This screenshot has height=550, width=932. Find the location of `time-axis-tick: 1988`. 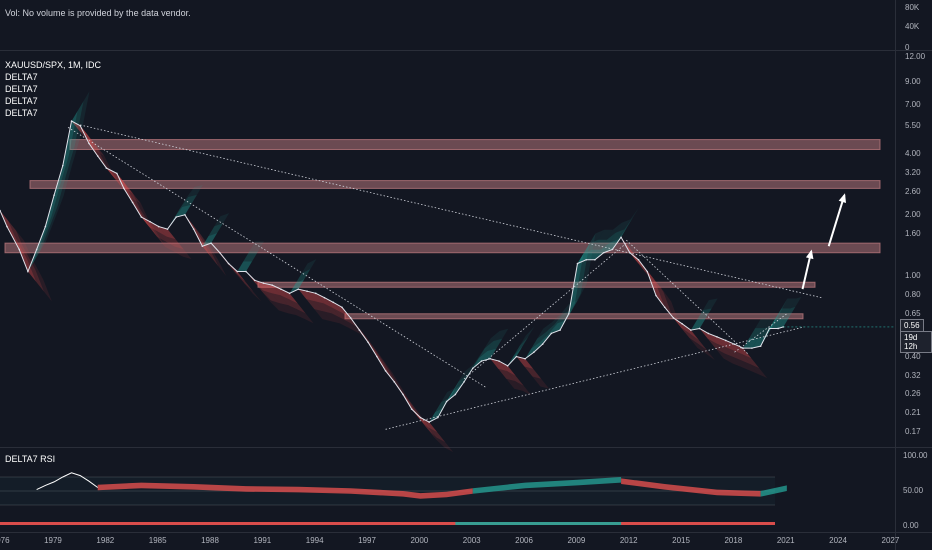

time-axis-tick: 1988 is located at coordinates (210, 540).